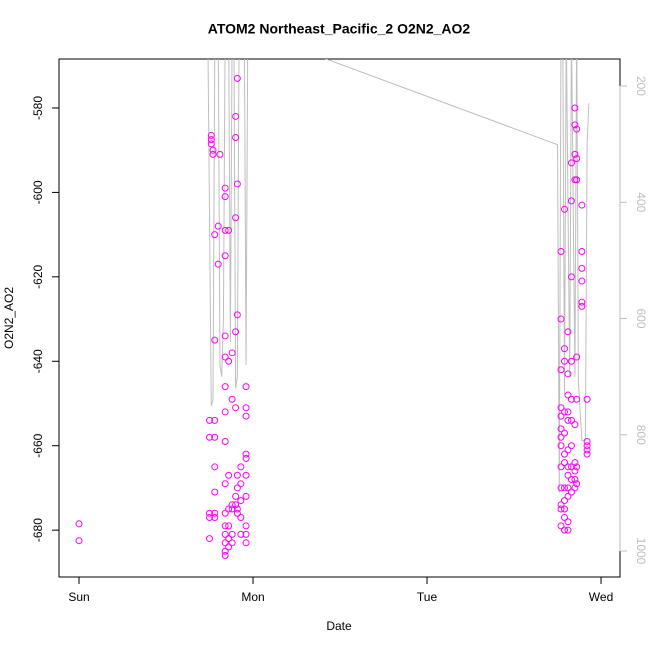  I want to click on y-axis-label: O2N2_AO2, so click(9, 318).